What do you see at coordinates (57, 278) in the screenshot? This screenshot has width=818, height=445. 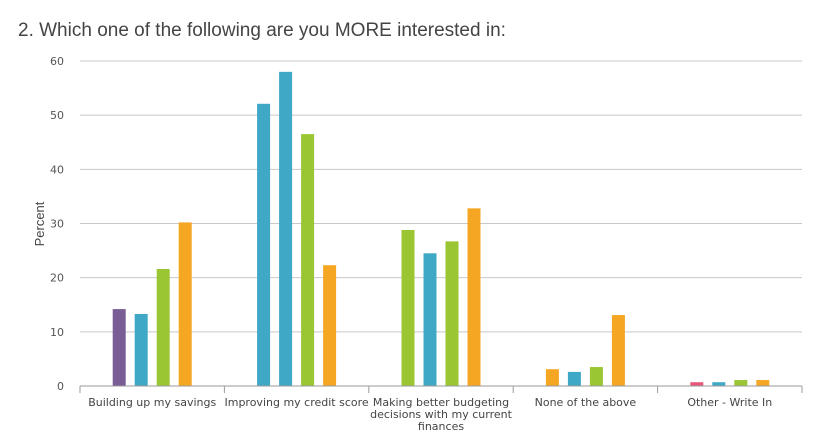 I see `y-tick-label: 20` at bounding box center [57, 278].